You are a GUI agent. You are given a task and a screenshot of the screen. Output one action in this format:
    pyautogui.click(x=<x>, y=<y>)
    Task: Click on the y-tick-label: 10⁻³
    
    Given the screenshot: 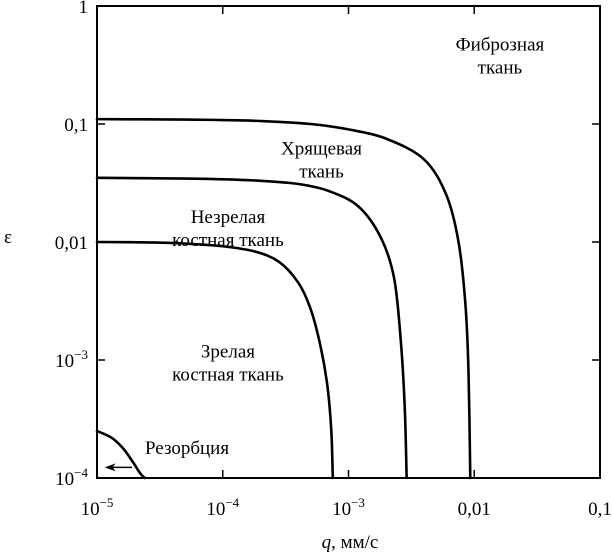 What is the action you would take?
    pyautogui.click(x=71, y=359)
    